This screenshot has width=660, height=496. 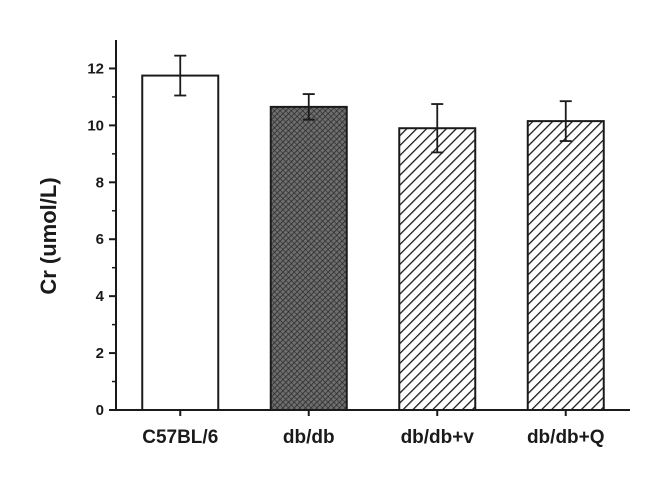 What do you see at coordinates (308, 258) in the screenshot?
I see `bar-db-db` at bounding box center [308, 258].